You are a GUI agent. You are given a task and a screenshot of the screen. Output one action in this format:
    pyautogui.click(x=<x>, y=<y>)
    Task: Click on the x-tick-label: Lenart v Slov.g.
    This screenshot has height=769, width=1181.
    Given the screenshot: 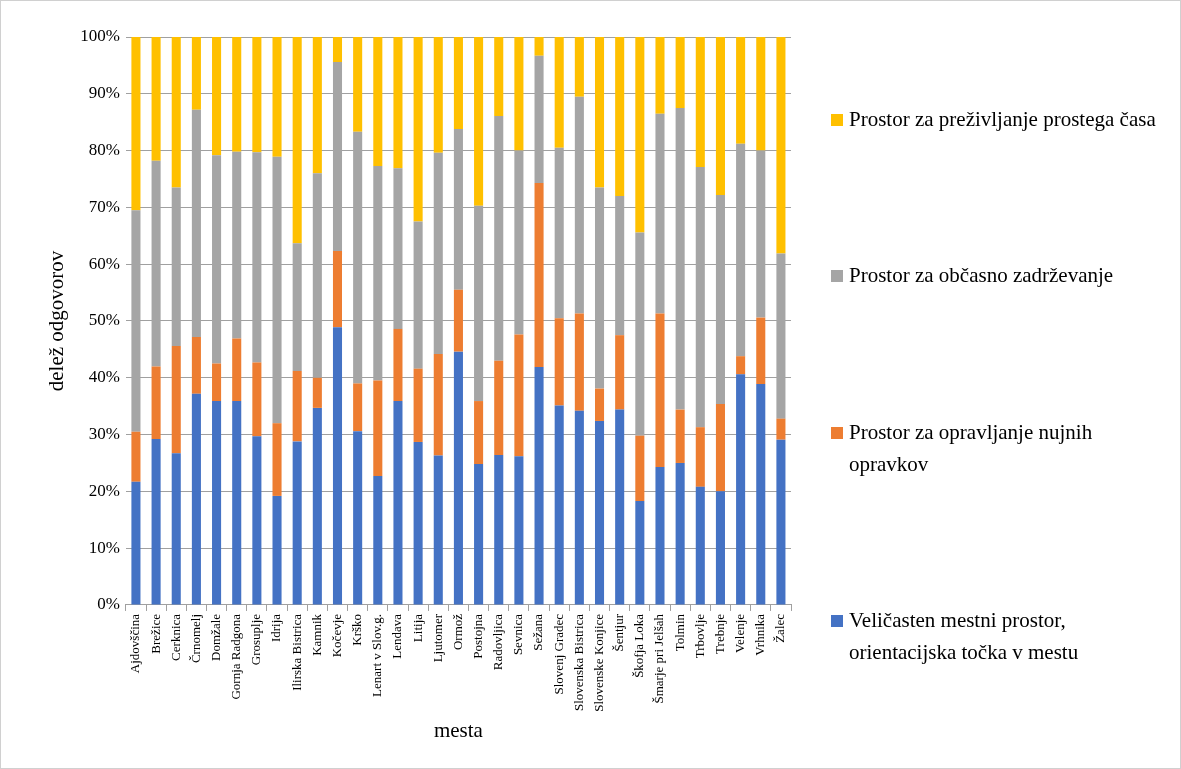 What is the action you would take?
    pyautogui.click(x=377, y=655)
    